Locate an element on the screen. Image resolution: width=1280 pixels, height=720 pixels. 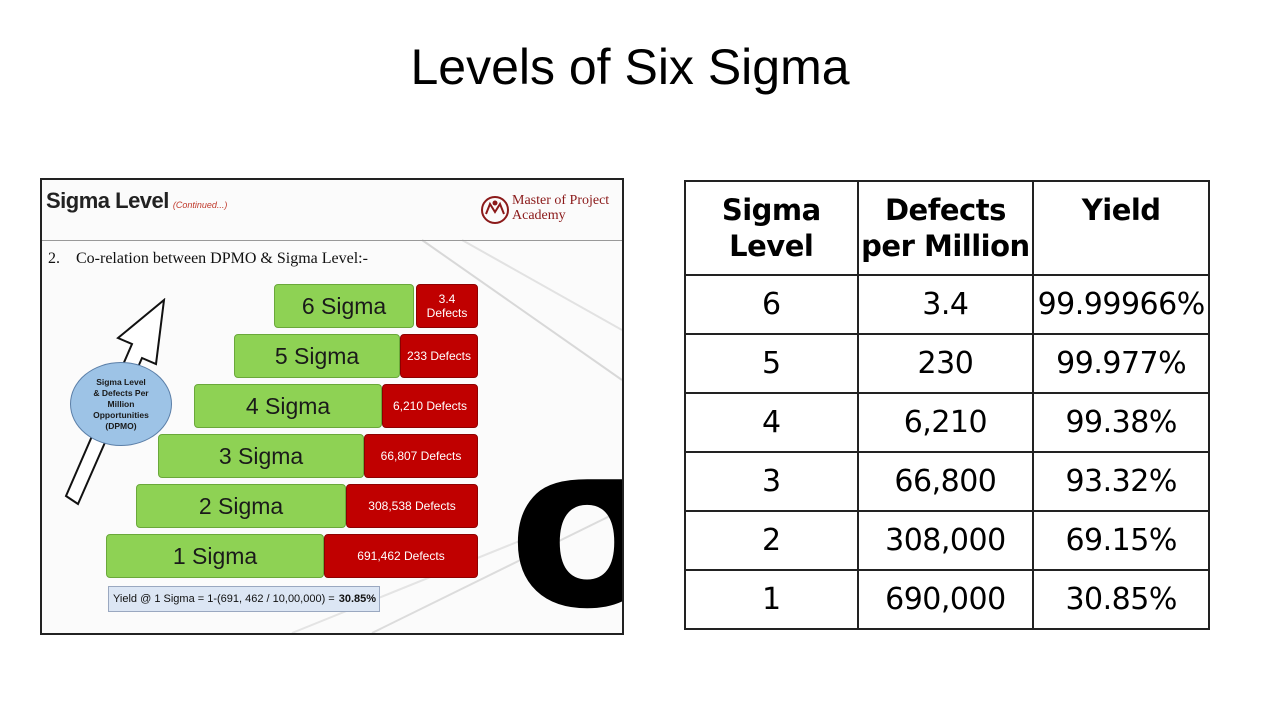
cell-yield: 99.977% is located at coordinates (1121, 363).